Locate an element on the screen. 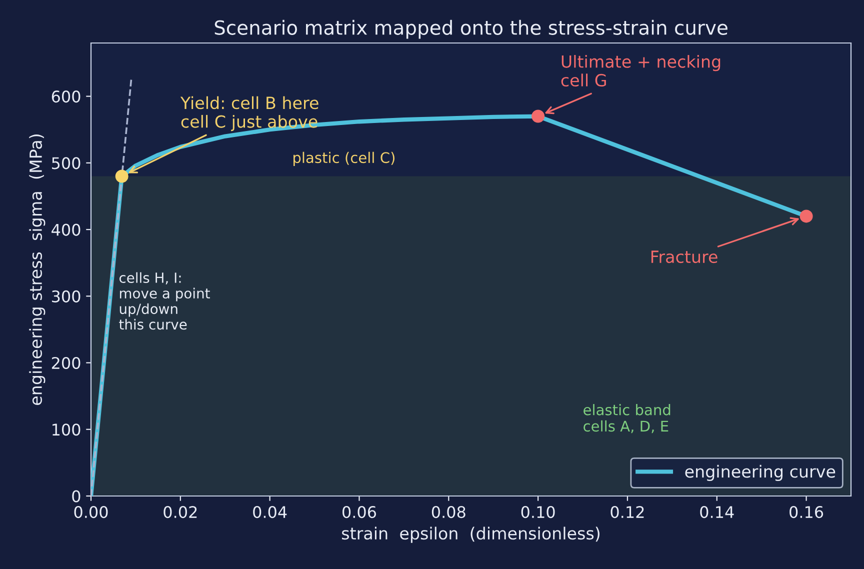  x-tick-label: 0.16 is located at coordinates (807, 512).